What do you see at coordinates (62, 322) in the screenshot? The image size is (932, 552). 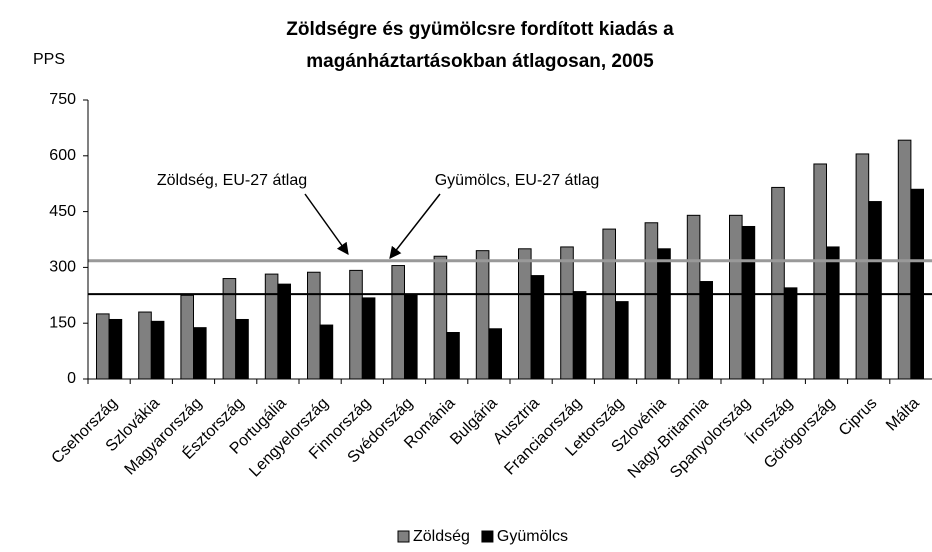 I see `y-tick-label: 150` at bounding box center [62, 322].